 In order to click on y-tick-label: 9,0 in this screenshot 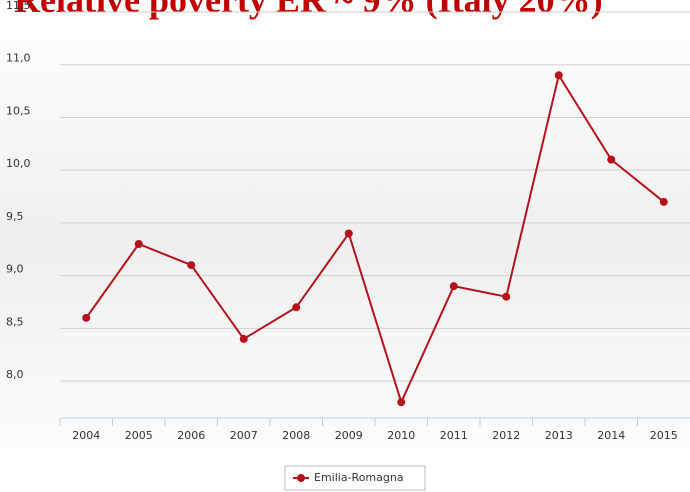, I will do `click(15, 269)`.